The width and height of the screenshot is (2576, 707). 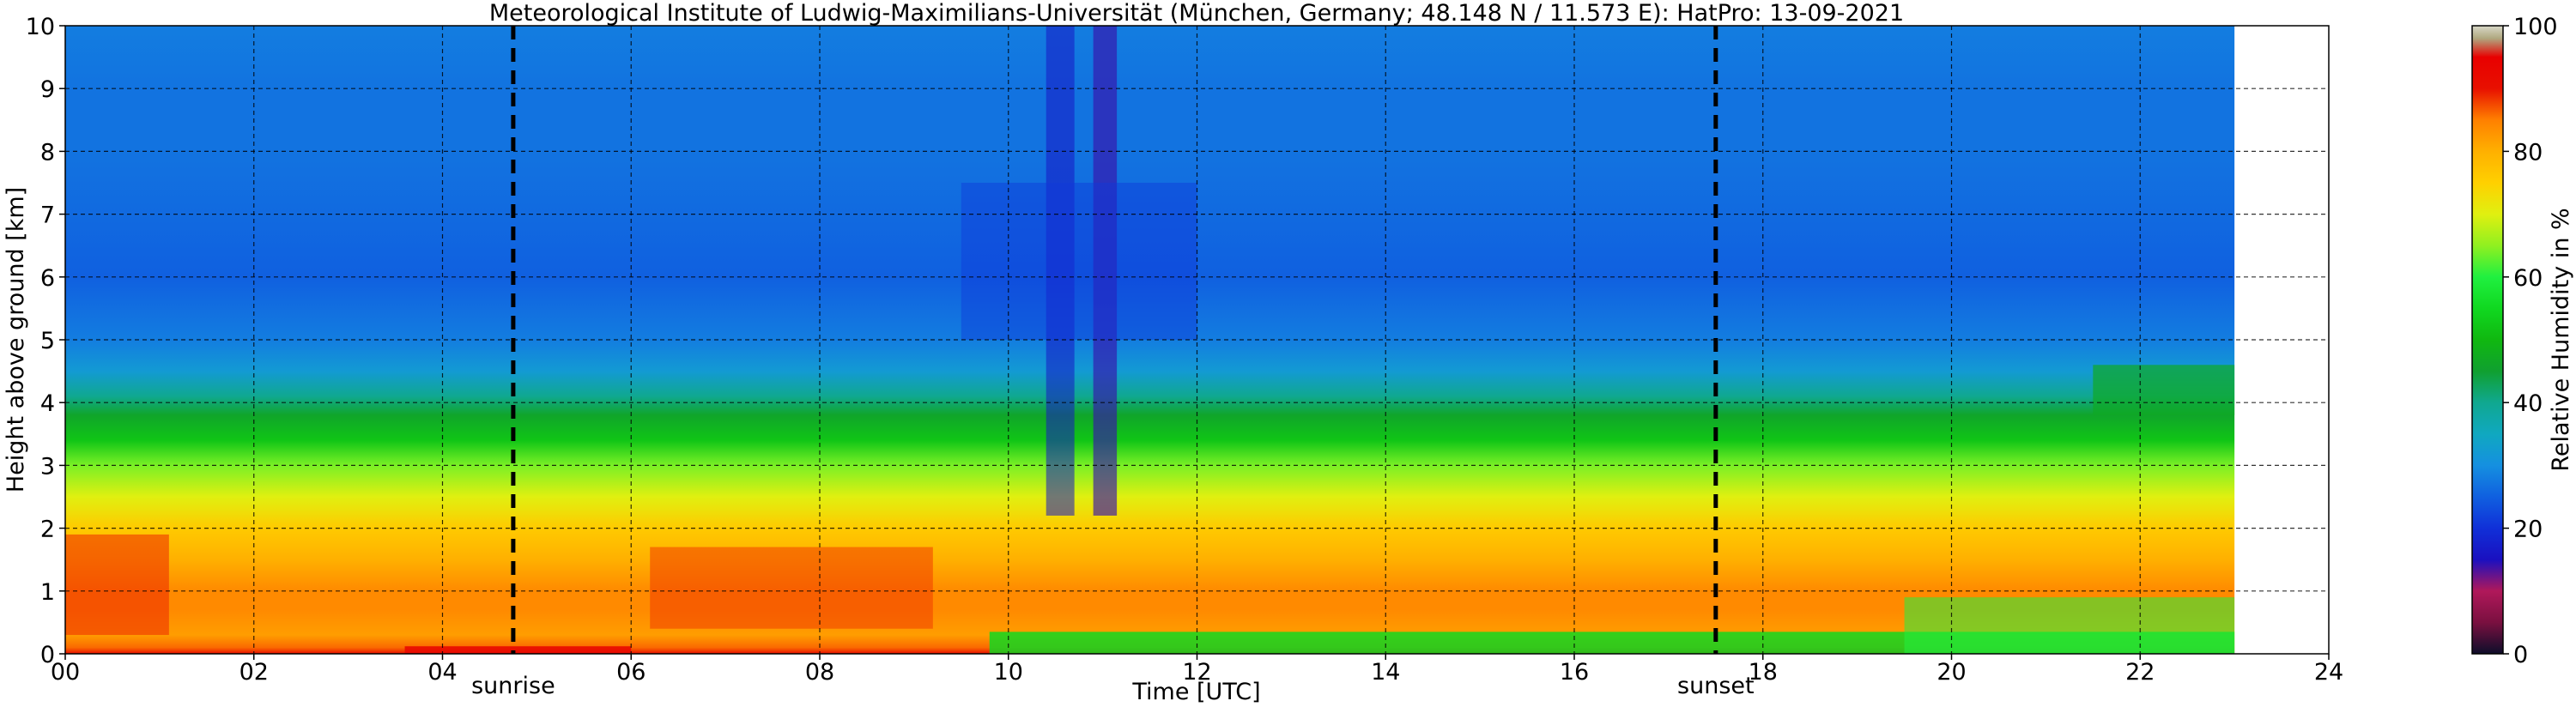 What do you see at coordinates (2328, 672) in the screenshot?
I see `x-tick-label: 24` at bounding box center [2328, 672].